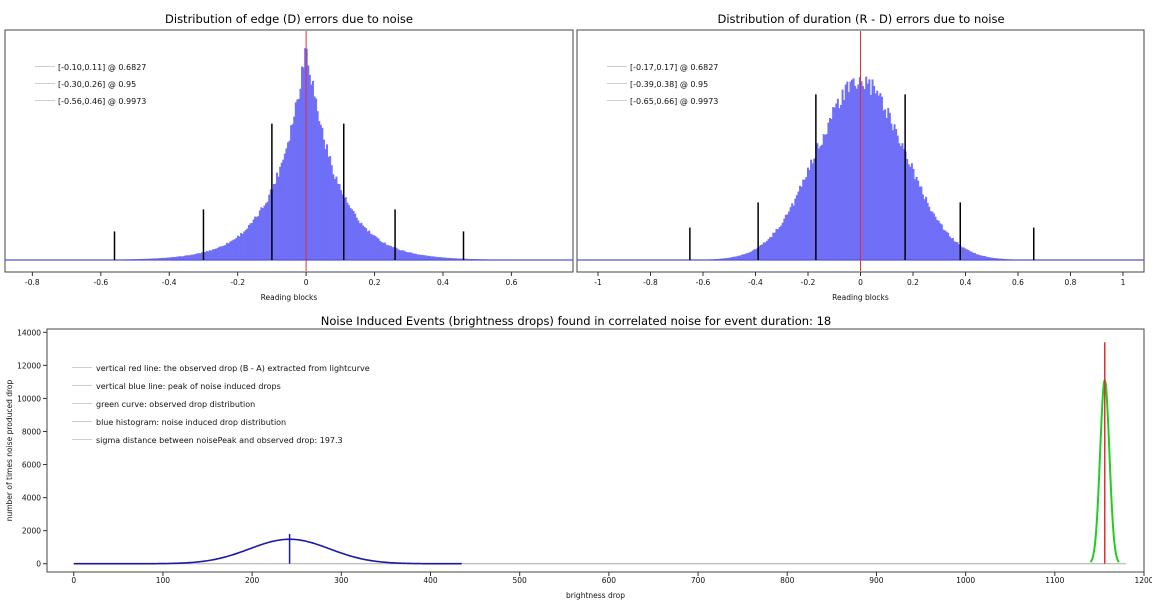 This screenshot has height=606, width=1152. I want to click on noise-panel-xtick-label: 1200, so click(1143, 580).